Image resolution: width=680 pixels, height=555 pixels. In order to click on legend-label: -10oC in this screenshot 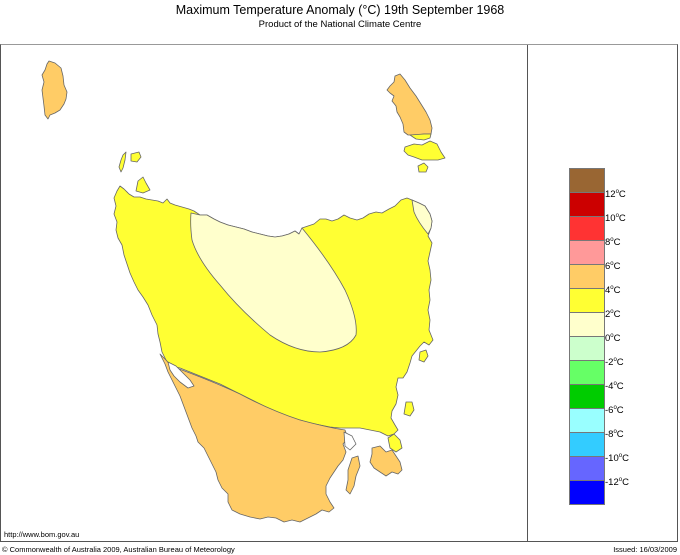, I will do `click(617, 458)`.